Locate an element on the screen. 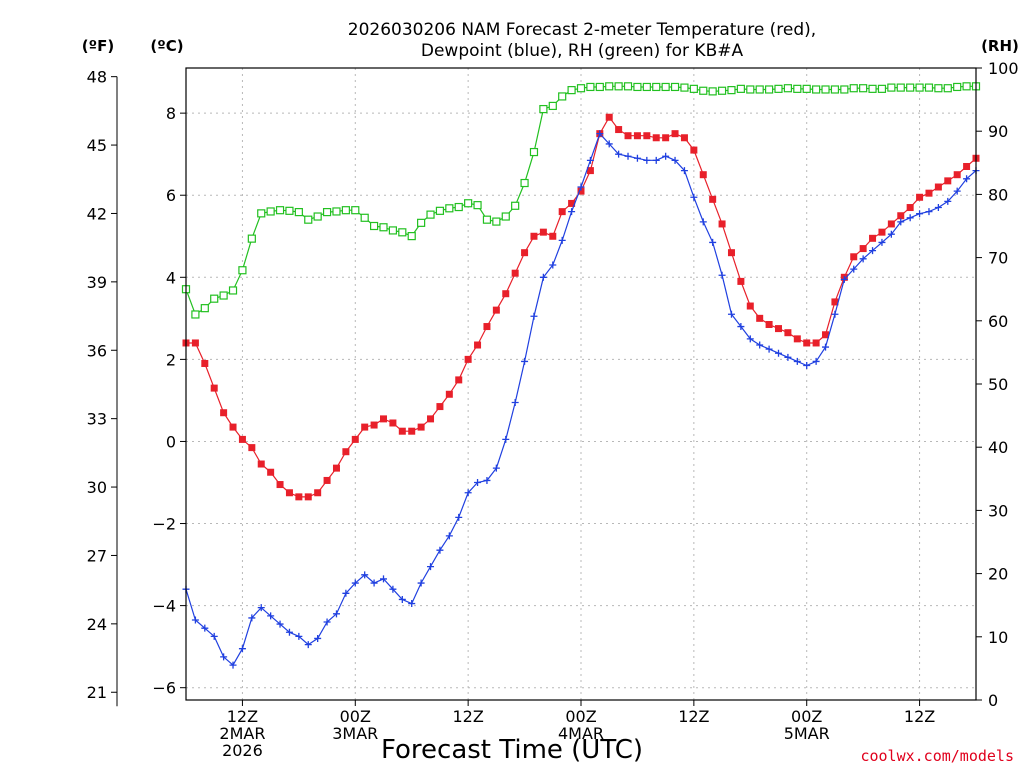  celsius-tick-label: −4 is located at coordinates (164, 606).